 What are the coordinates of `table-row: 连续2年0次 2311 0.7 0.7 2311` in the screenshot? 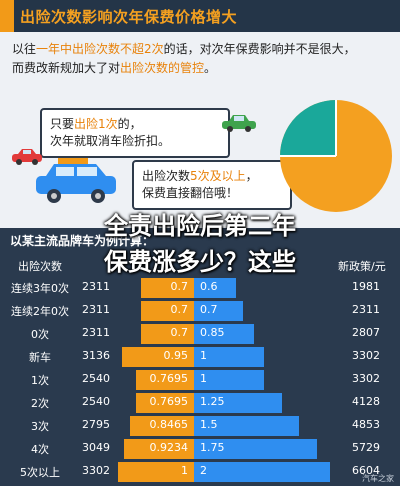 It's located at (200, 311).